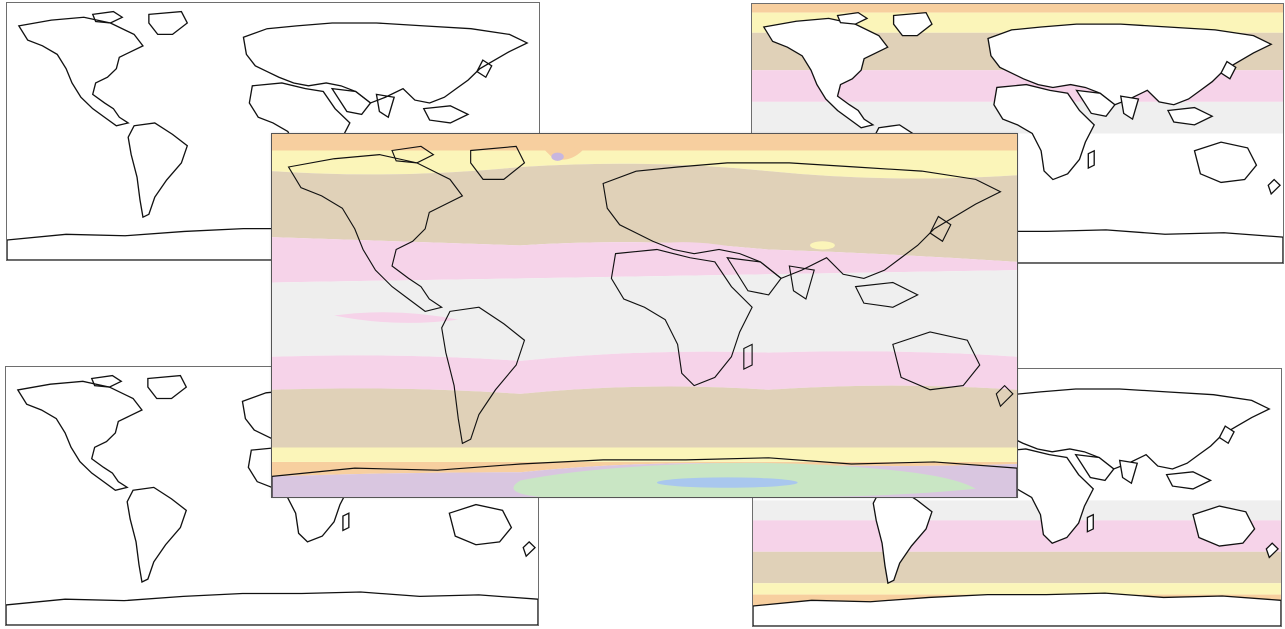  Describe the element at coordinates (272, 561) in the screenshot. I see `land-fill-bands` at that location.